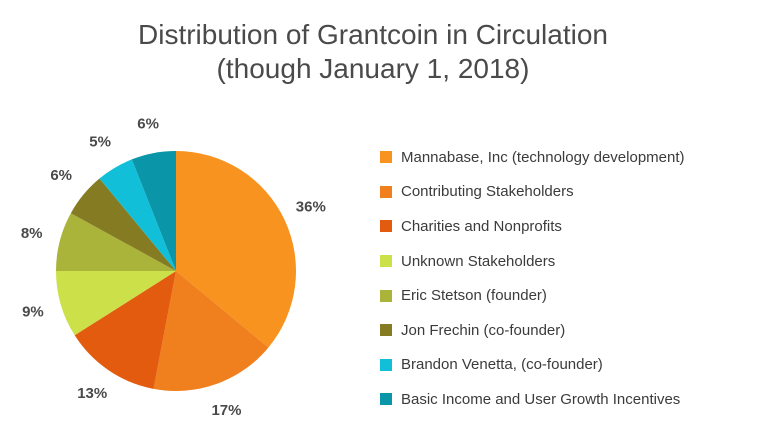  Describe the element at coordinates (100, 142) in the screenshot. I see `slice-value-label: 5%` at that location.